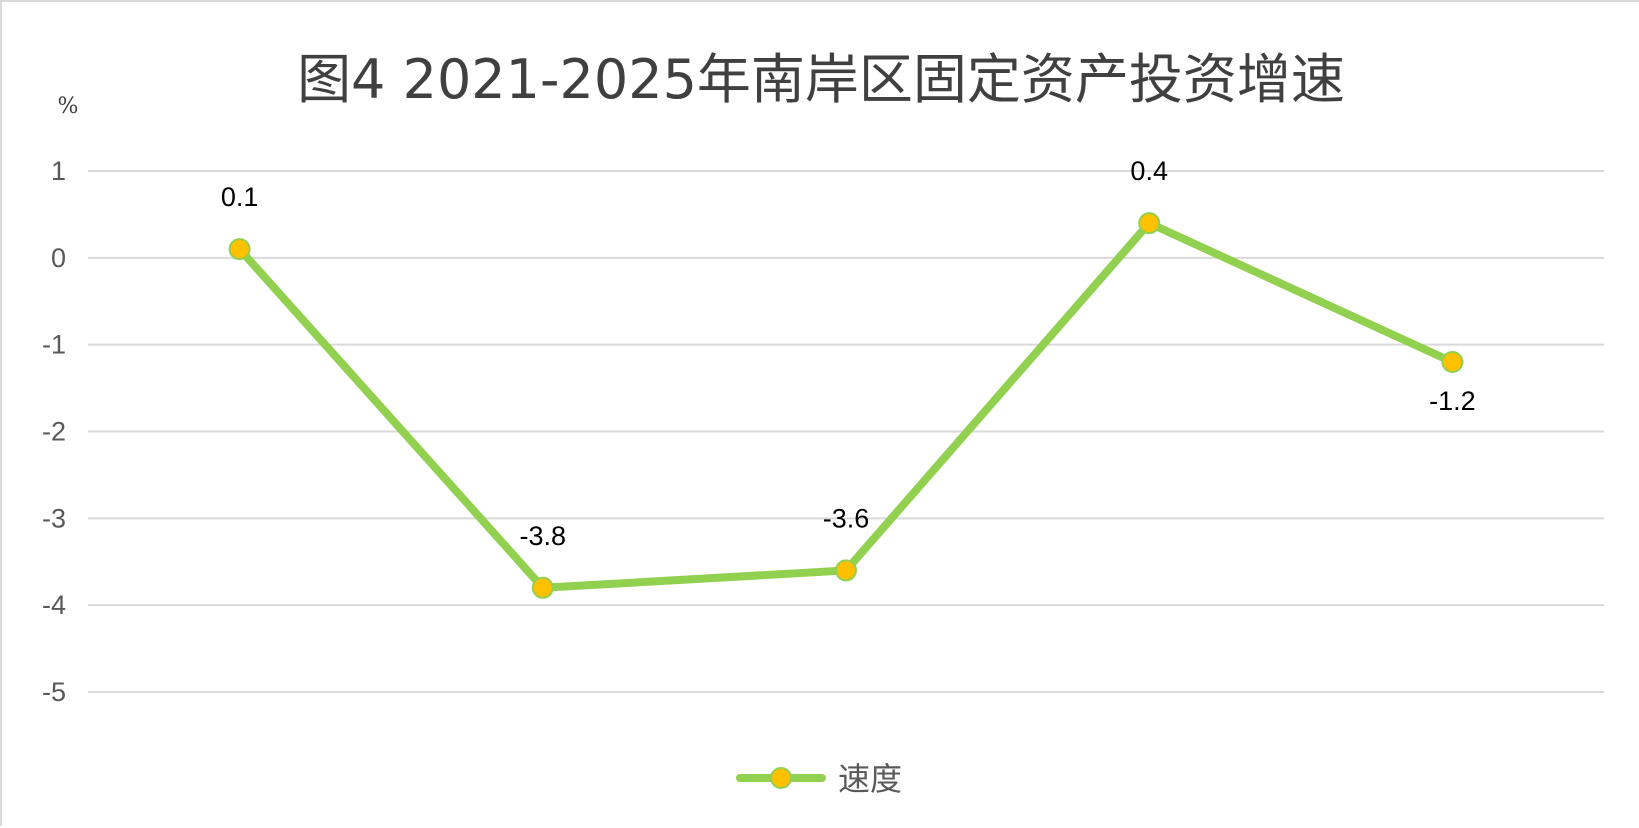  What do you see at coordinates (54, 345) in the screenshot?
I see `y-tick-label: -1` at bounding box center [54, 345].